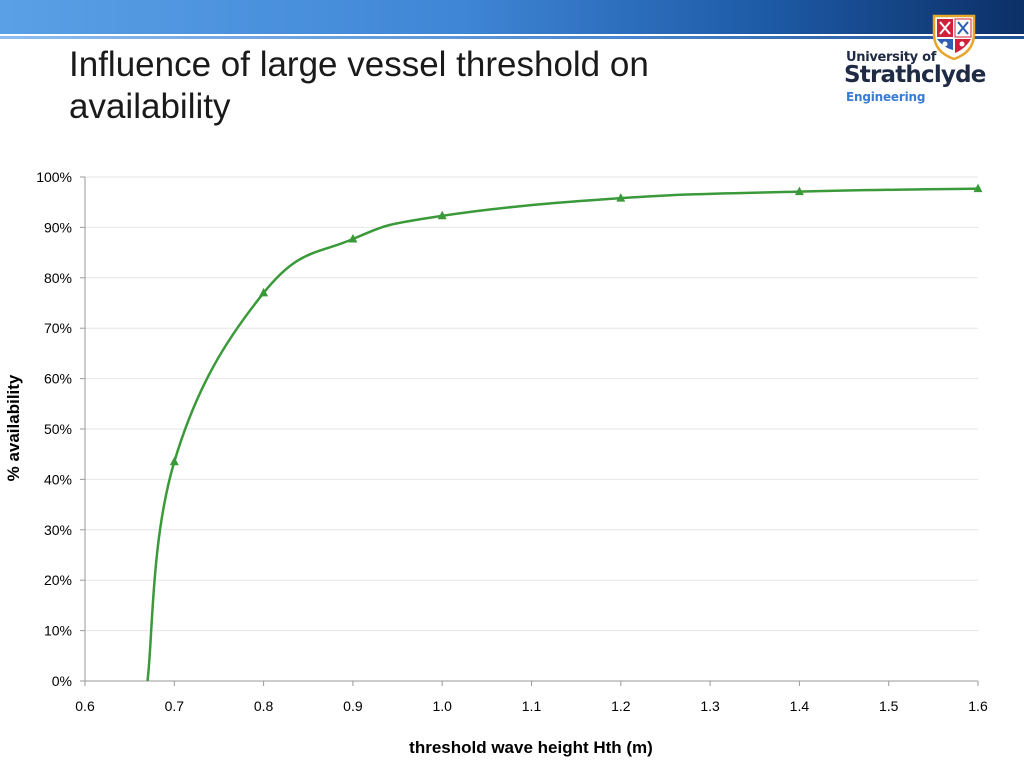  I want to click on x-tick-label: 0.7, so click(175, 706).